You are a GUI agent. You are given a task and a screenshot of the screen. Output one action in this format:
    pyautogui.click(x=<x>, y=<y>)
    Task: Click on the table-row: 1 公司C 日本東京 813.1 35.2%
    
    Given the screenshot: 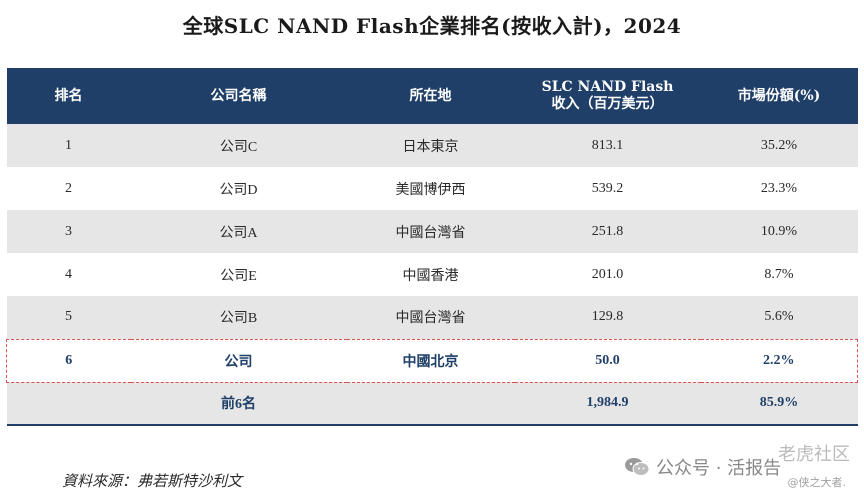 What is the action you would take?
    pyautogui.click(x=432, y=145)
    